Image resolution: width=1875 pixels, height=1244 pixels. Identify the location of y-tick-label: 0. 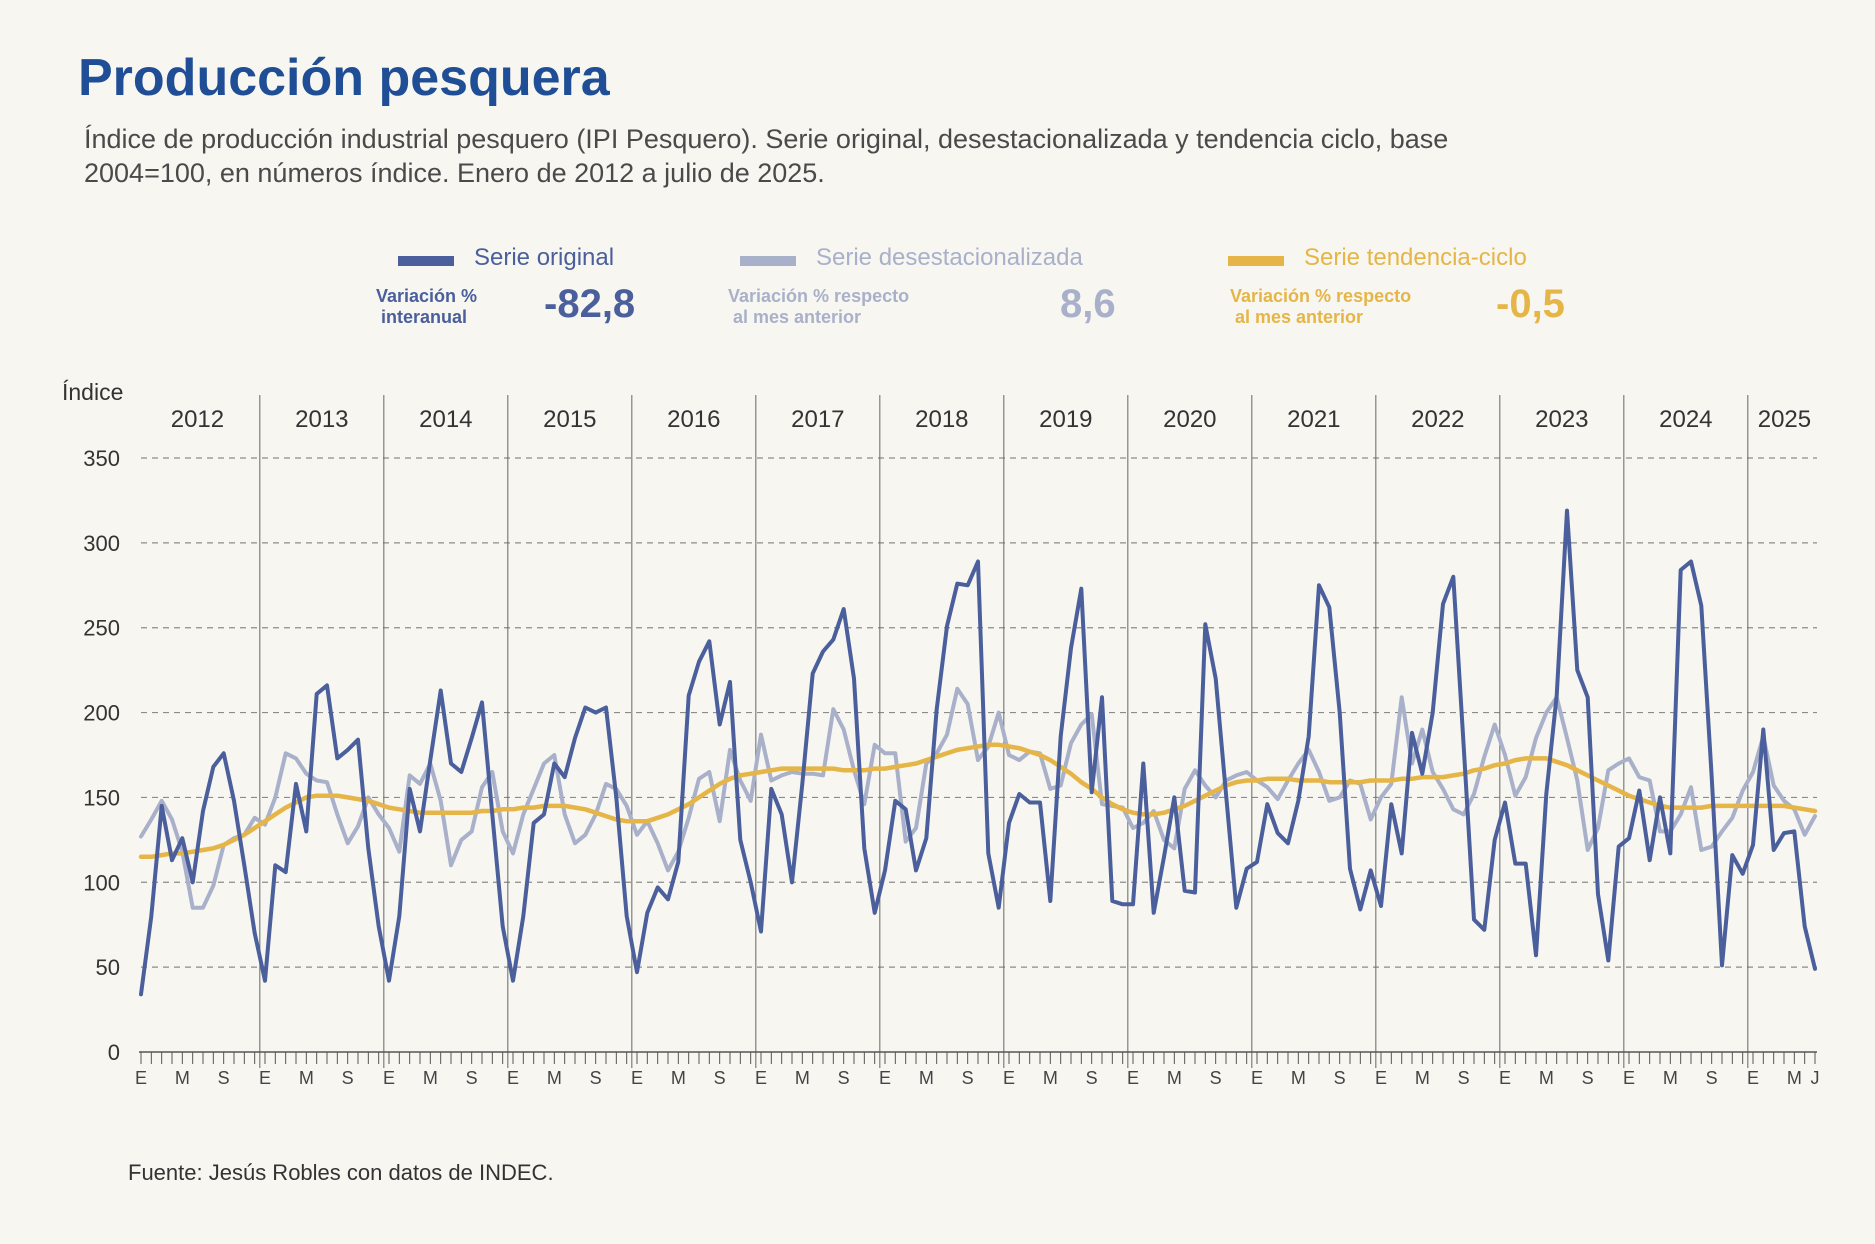
(114, 1052).